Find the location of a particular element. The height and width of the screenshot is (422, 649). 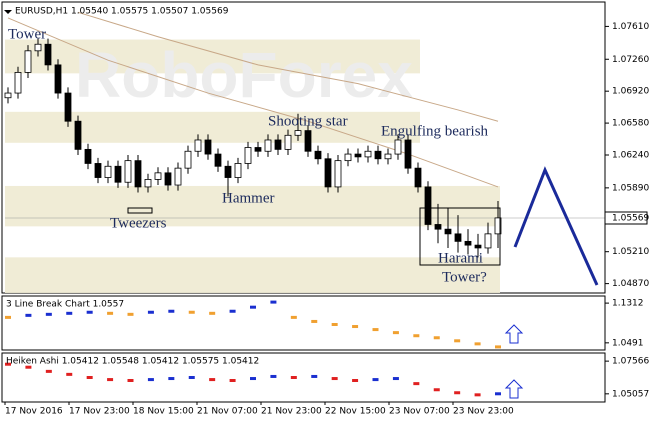

pattern-label: Tower is located at coordinates (27, 34).